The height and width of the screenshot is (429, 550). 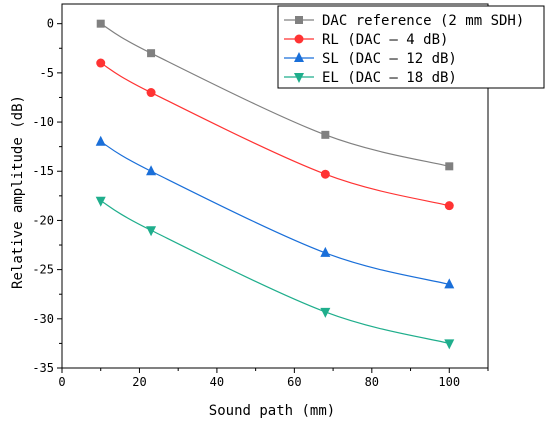 I want to click on y-axis-title: Relative amplitude (dB), so click(x=18, y=192).